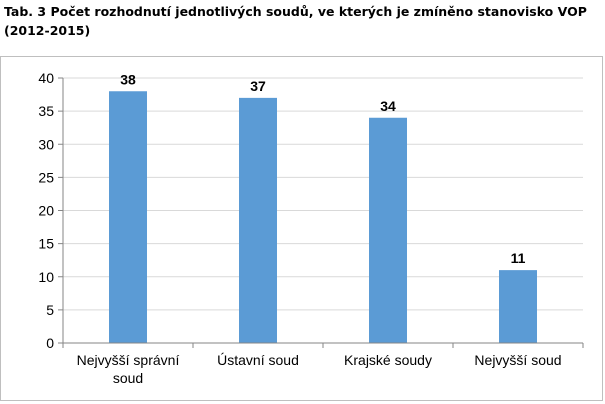 This screenshot has width=605, height=404. I want to click on x-tick-label: soud, so click(128, 378).